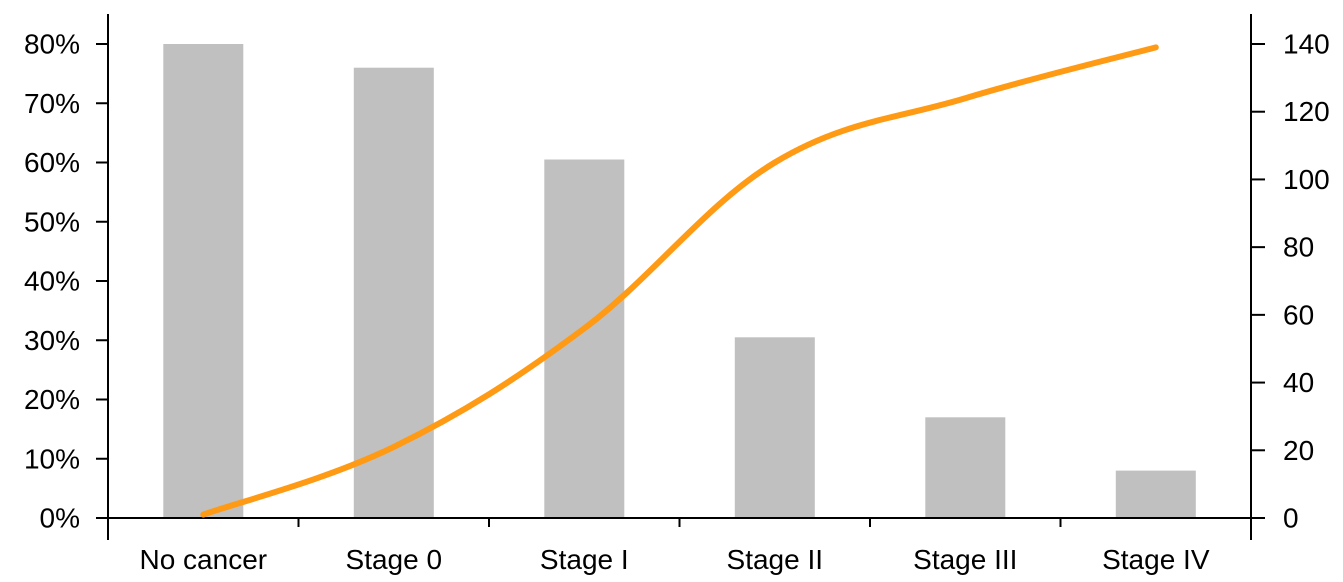 This screenshot has width=1343, height=582. I want to click on y-axis-right-ticks: 0 20 40 60 80 100 120 140, so click(1290, 281).